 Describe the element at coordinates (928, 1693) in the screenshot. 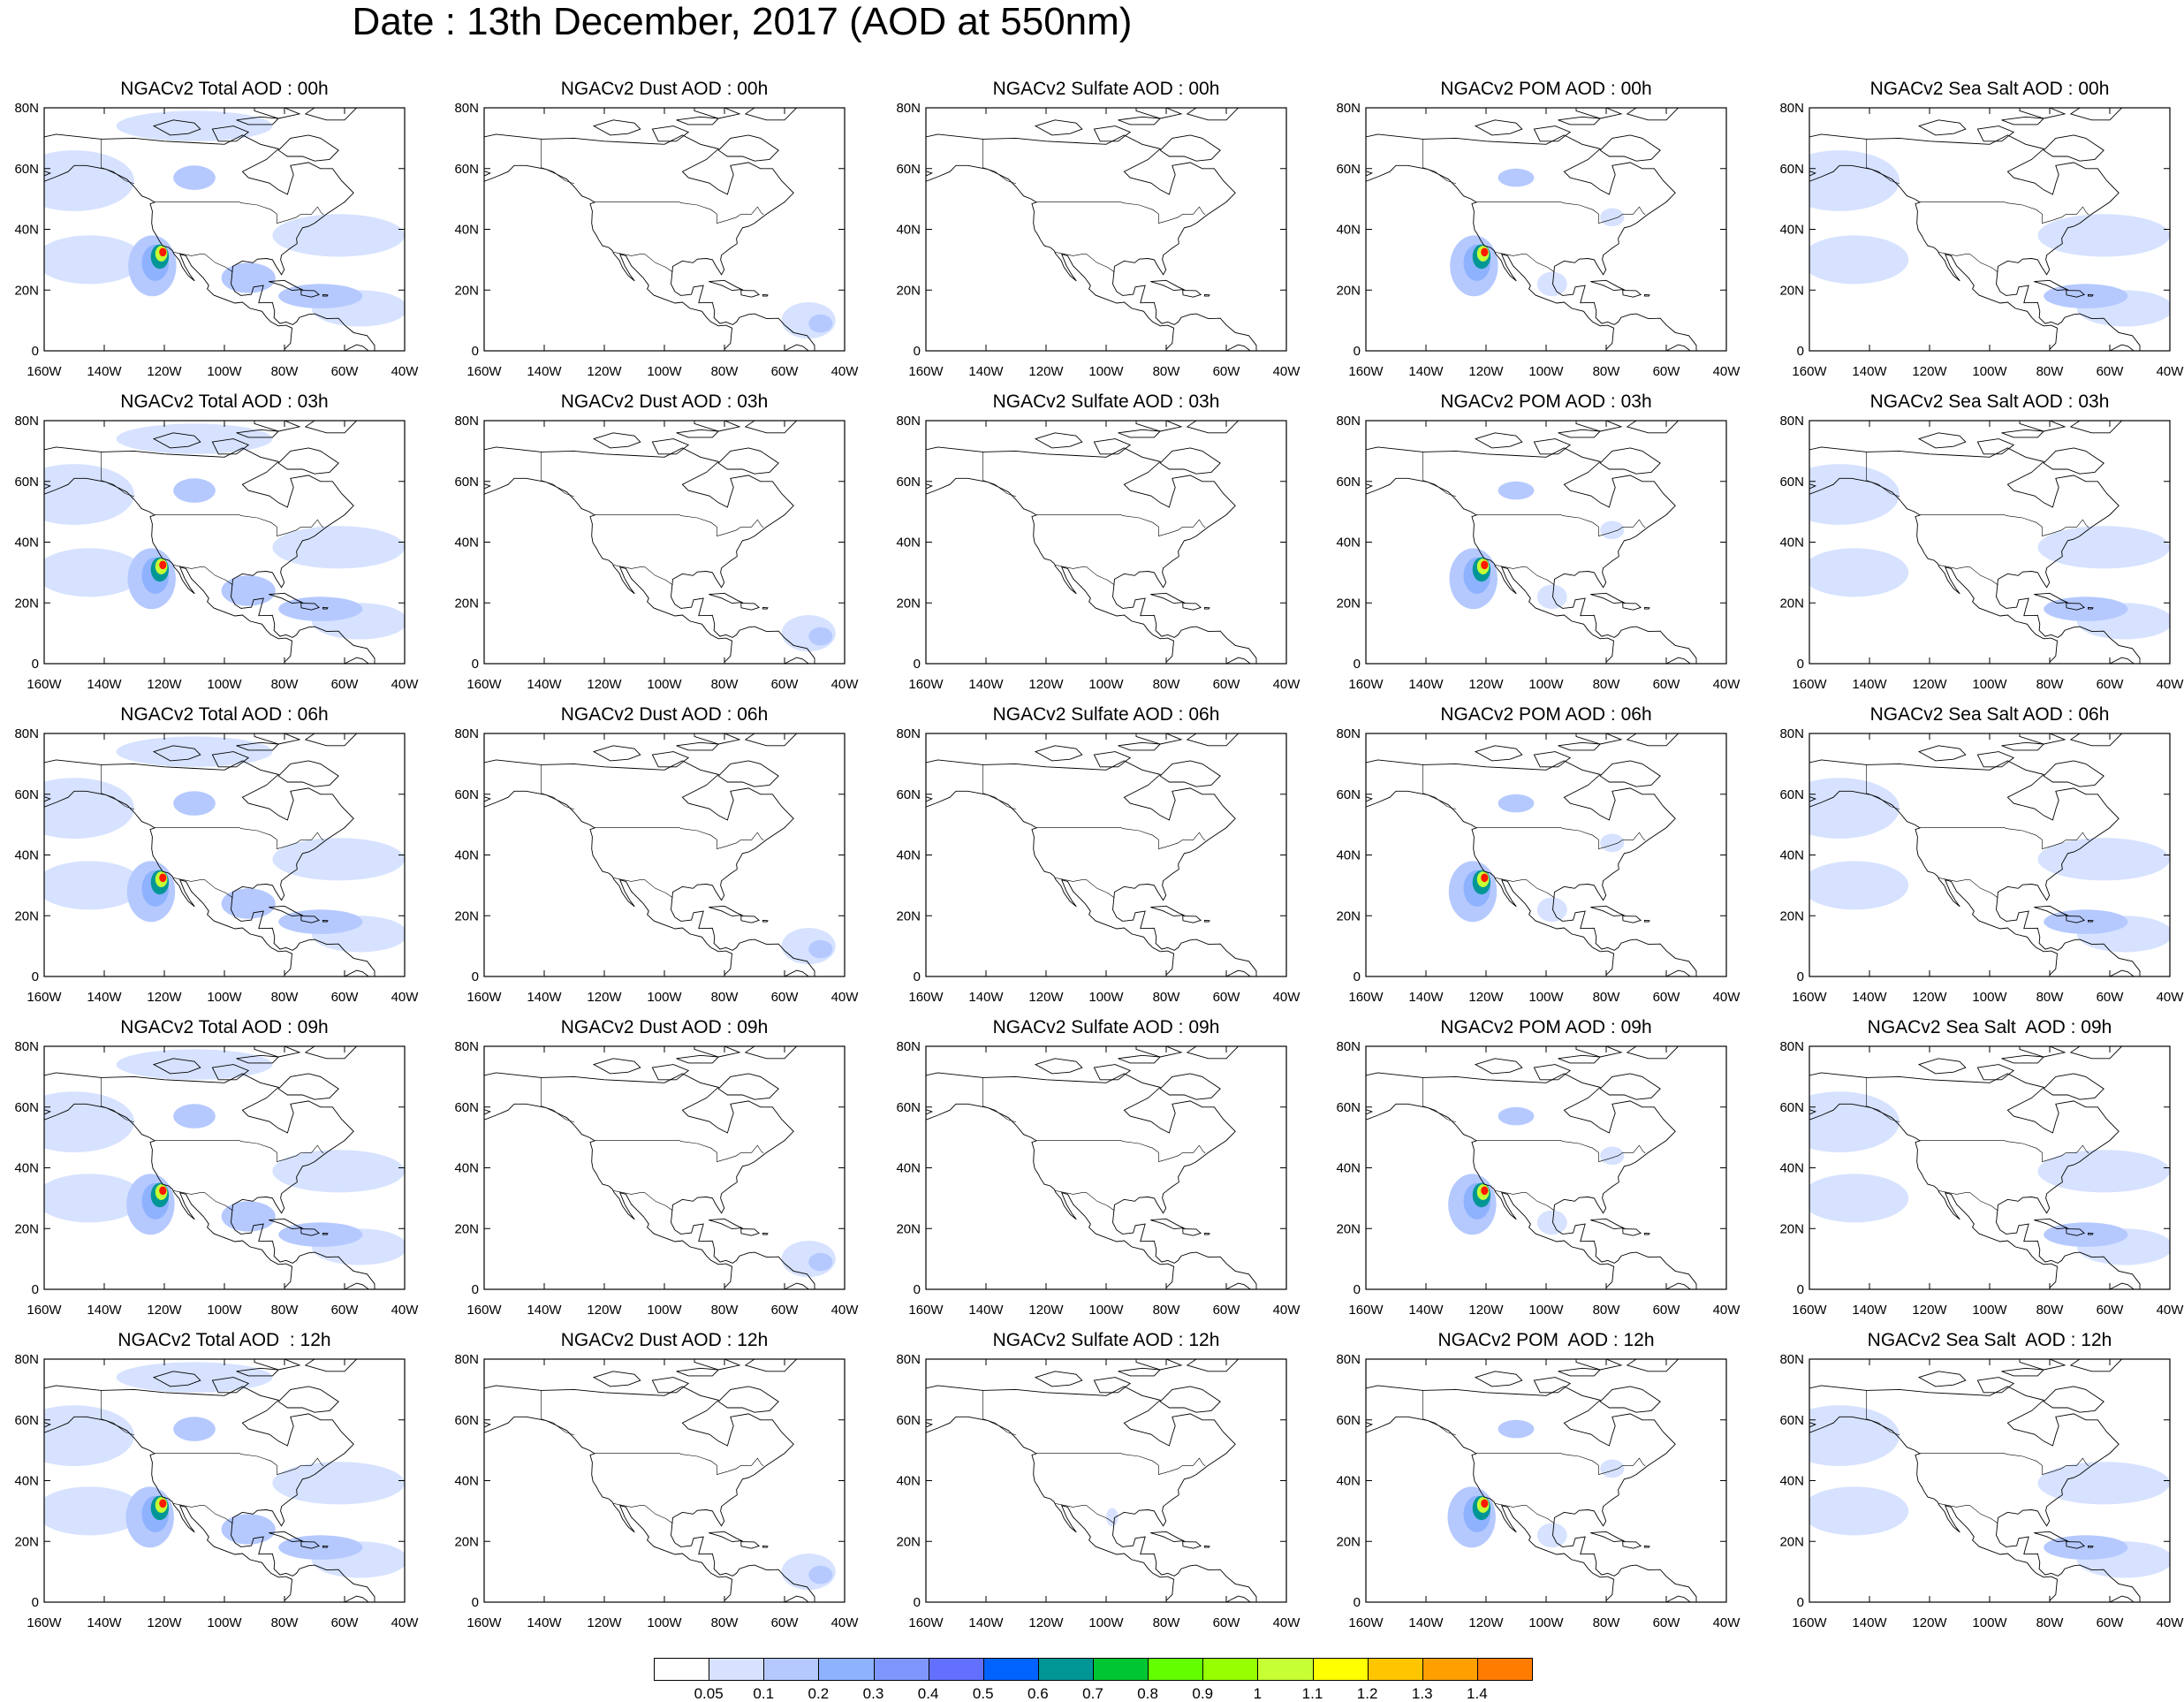

I see `colorbar-label: 0.4` at that location.